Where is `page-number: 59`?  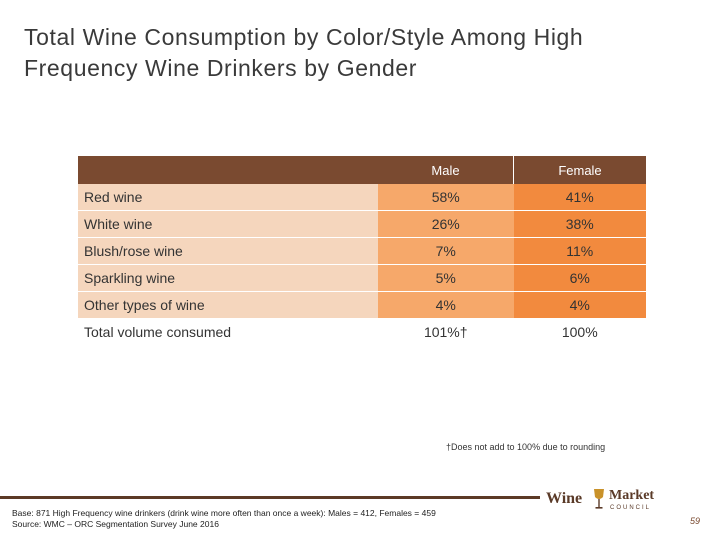 page-number: 59 is located at coordinates (695, 521).